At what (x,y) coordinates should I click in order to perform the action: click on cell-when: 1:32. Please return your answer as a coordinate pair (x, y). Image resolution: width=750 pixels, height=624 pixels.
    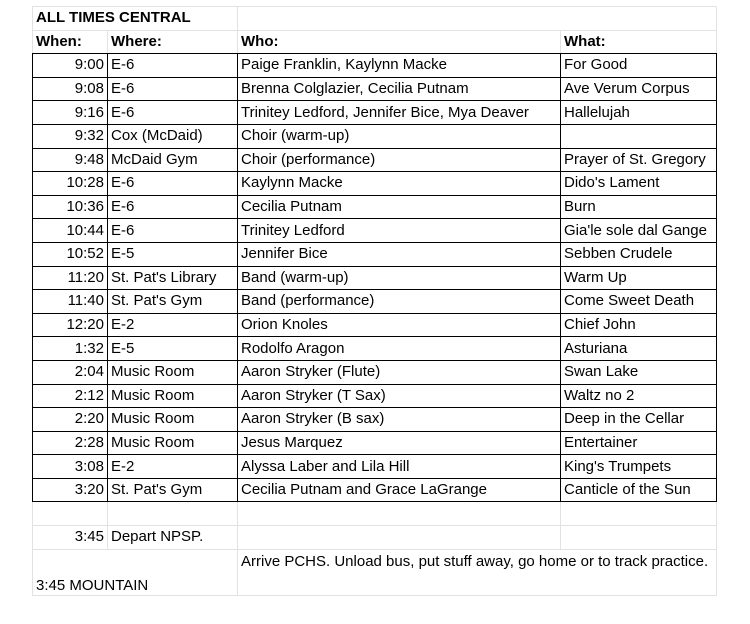
    Looking at the image, I should click on (70, 348).